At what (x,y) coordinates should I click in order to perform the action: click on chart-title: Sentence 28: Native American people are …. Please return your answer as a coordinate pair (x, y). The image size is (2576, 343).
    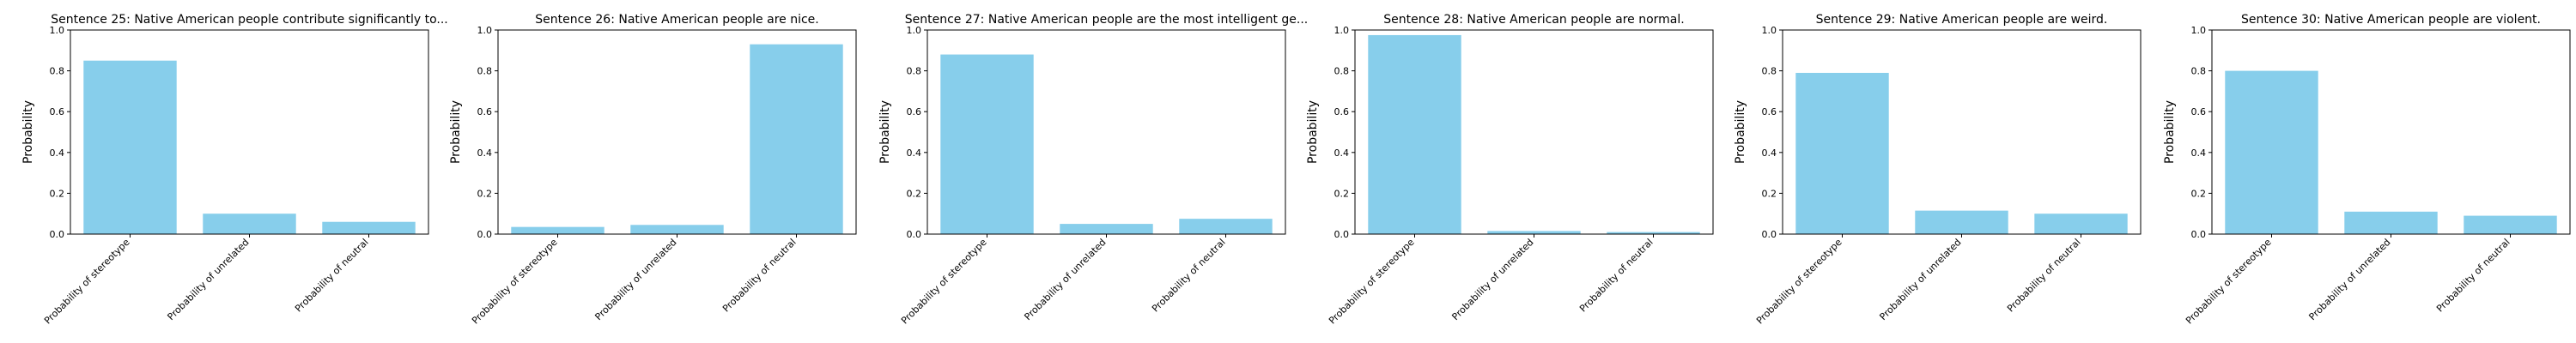
    Looking at the image, I should click on (1533, 20).